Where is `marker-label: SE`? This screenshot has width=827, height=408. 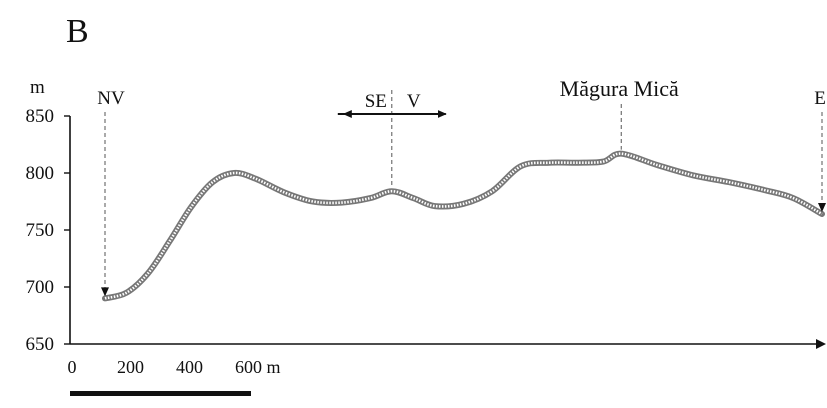
marker-label: SE is located at coordinates (376, 101).